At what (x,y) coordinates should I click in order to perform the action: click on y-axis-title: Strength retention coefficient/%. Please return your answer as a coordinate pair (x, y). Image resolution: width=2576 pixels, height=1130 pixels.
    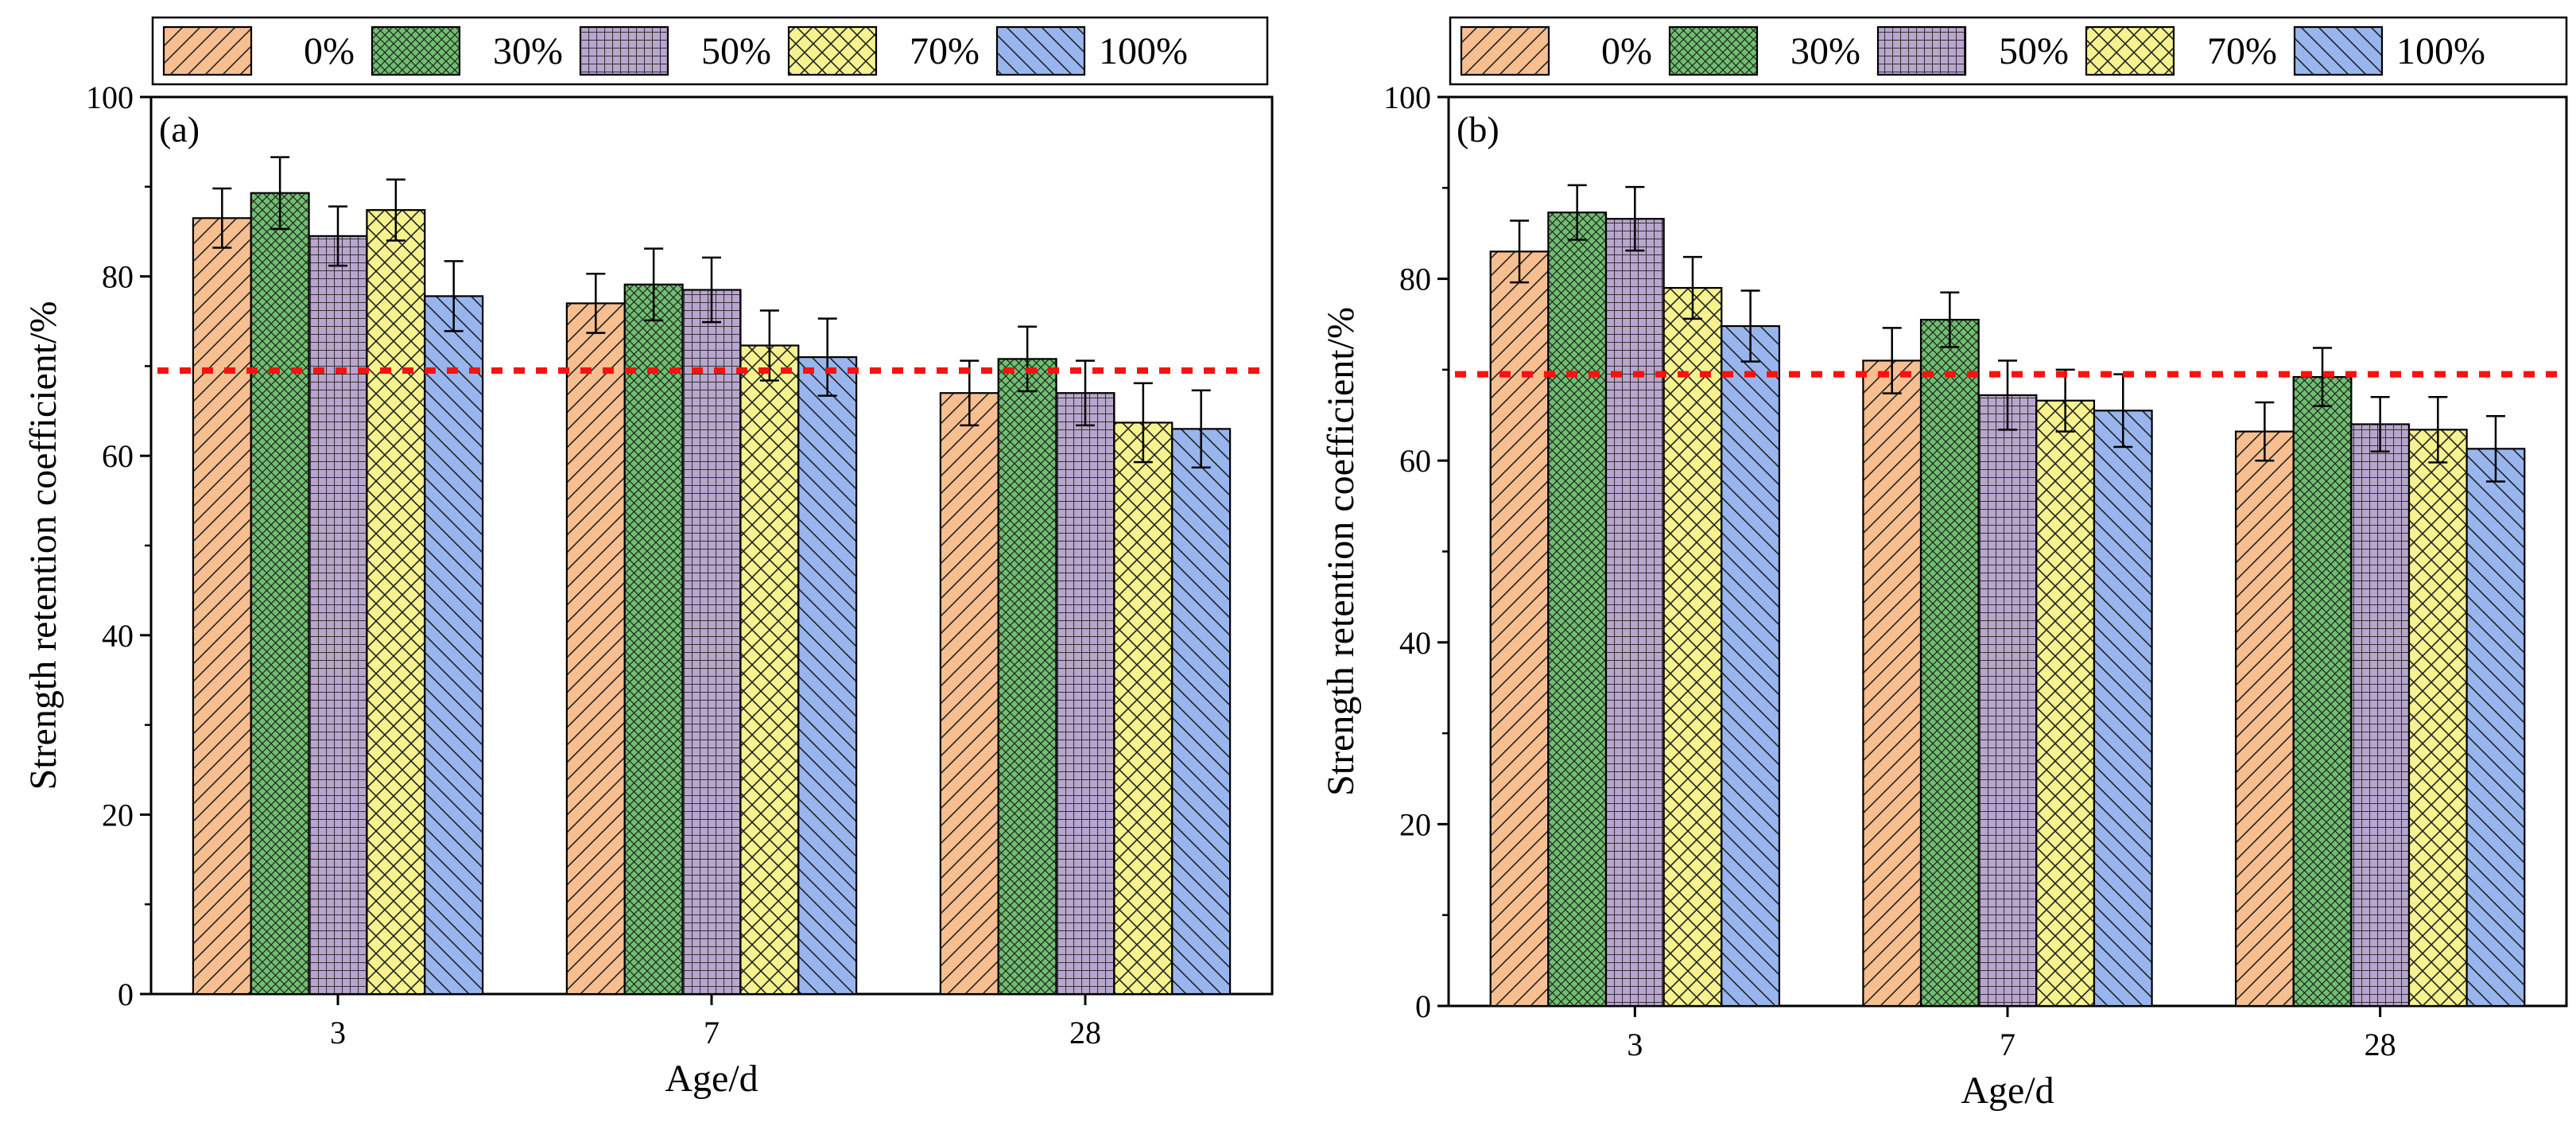
    Looking at the image, I should click on (1341, 551).